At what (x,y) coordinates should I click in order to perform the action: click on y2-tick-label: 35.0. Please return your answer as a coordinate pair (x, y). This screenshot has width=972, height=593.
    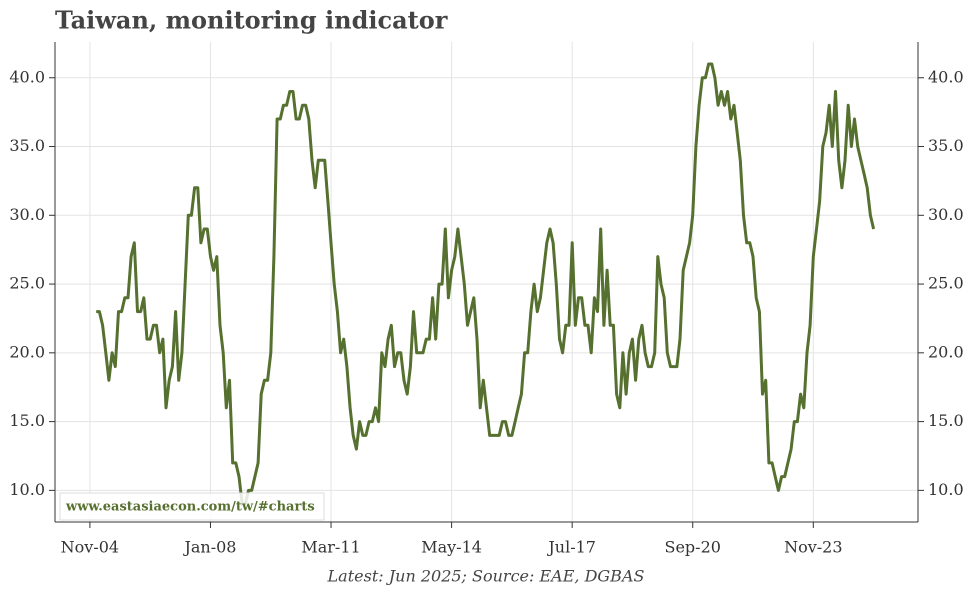
    Looking at the image, I should click on (946, 145).